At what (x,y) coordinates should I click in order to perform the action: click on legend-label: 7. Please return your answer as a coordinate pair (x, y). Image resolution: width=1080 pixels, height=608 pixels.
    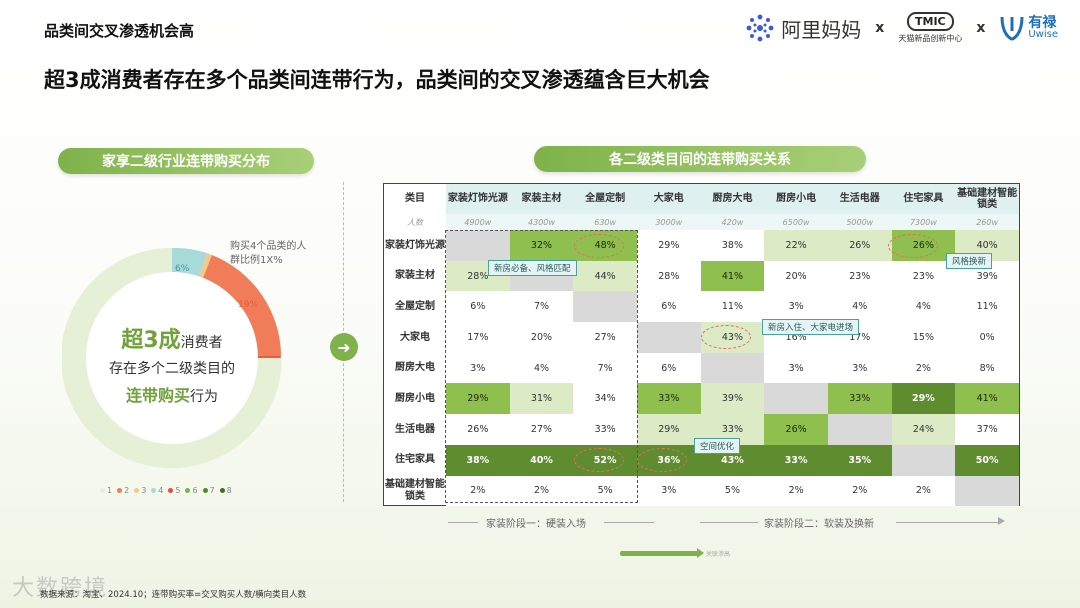
    Looking at the image, I should click on (212, 490).